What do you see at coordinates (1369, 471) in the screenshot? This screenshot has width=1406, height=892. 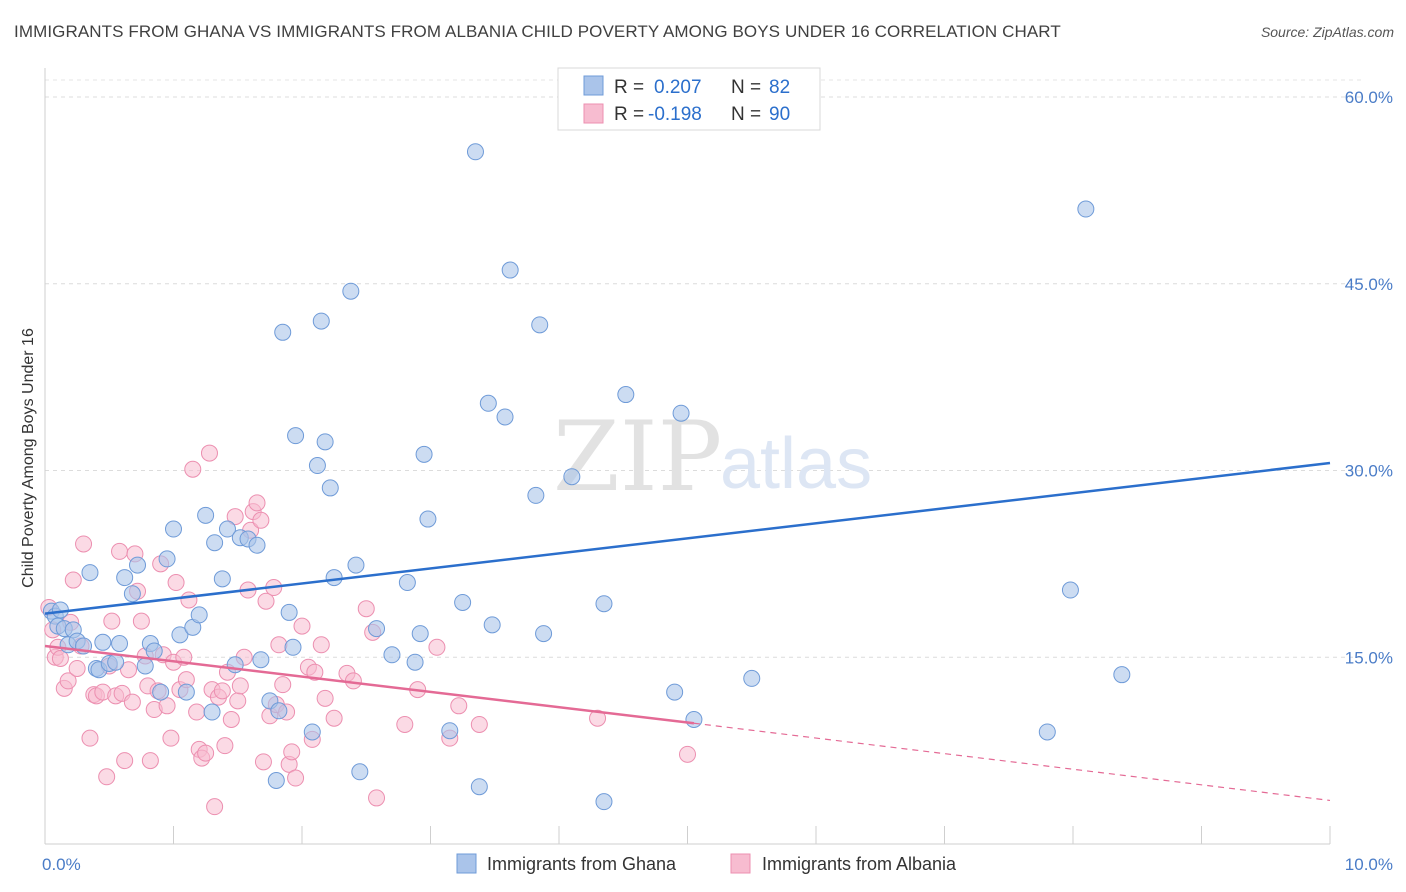 I see `y-tick-label-1: 30.0%` at bounding box center [1369, 471].